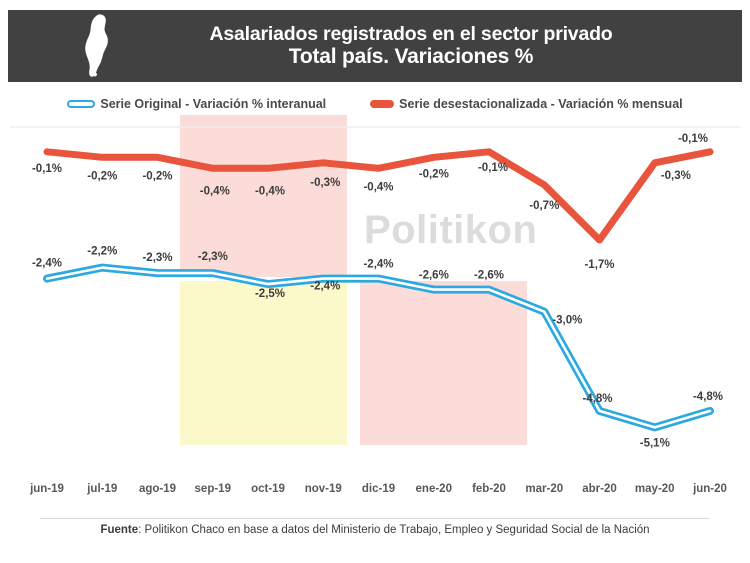 This screenshot has width=750, height=563. I want to click on data-label-original-may-20: -5,1%, so click(655, 443).